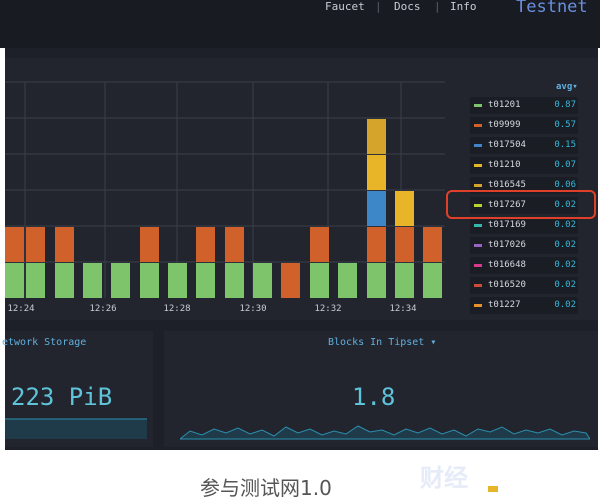 The image size is (600, 501). What do you see at coordinates (565, 185) in the screenshot?
I see `legend-value: 0.06` at bounding box center [565, 185].